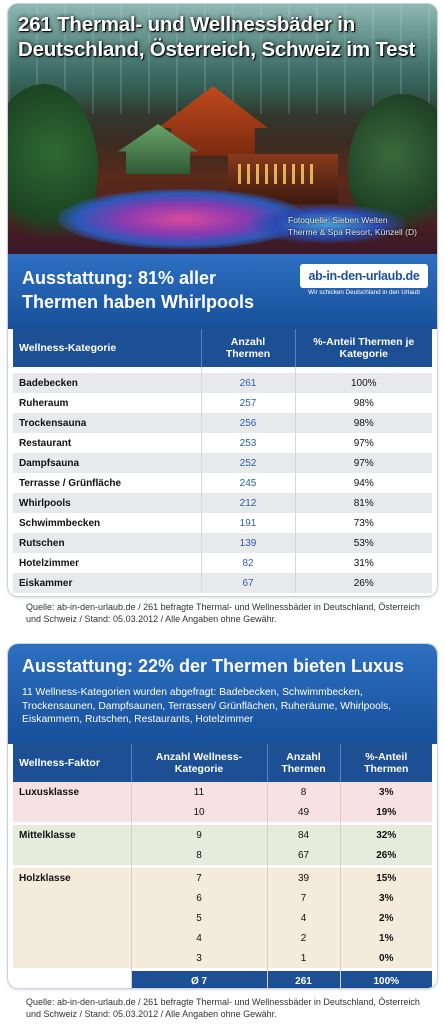 Image resolution: width=445 pixels, height=1024 pixels. I want to click on category-cell: Badebecken, so click(107, 383).